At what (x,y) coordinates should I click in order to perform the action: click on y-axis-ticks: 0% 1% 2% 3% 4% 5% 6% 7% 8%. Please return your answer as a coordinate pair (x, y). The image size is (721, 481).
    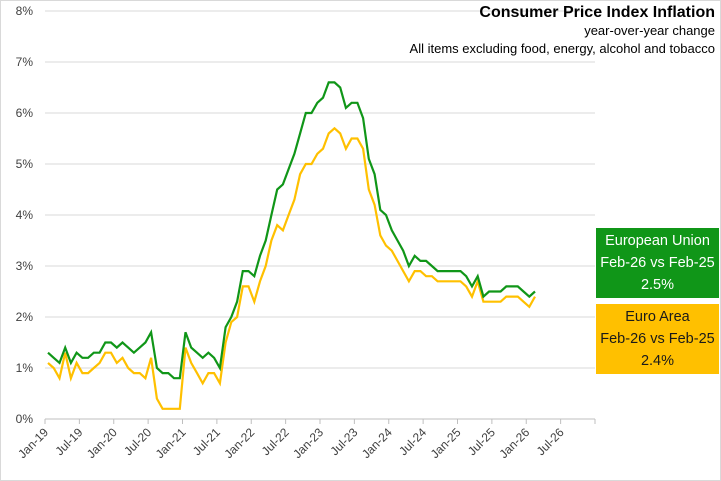
    Looking at the image, I should click on (25, 215).